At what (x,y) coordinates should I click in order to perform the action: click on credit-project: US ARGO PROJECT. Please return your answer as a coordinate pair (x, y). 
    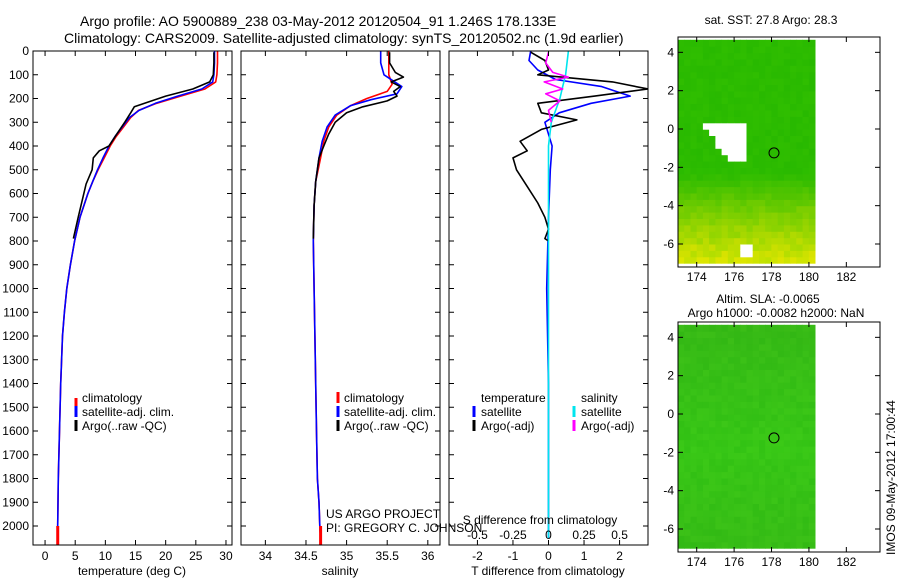
    Looking at the image, I should click on (383, 514).